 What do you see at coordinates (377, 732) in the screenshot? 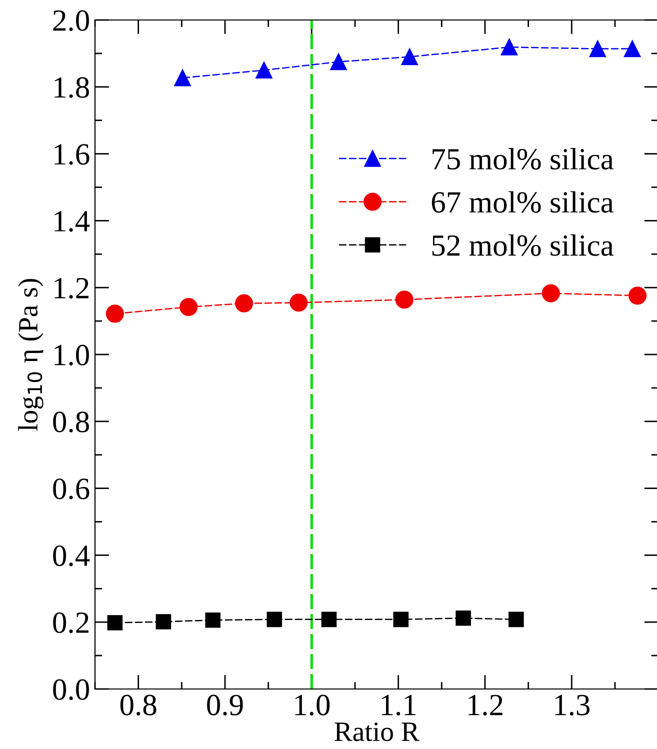
I see `x-axis-title: Ratio R` at bounding box center [377, 732].